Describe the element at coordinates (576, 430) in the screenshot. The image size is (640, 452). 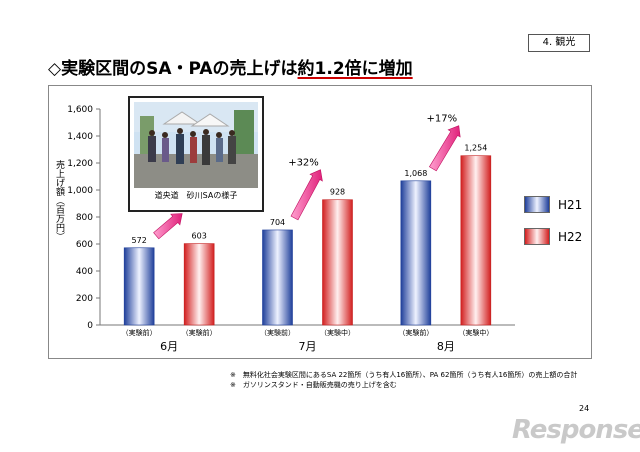
I see `watermark-logo: Response.` at that location.